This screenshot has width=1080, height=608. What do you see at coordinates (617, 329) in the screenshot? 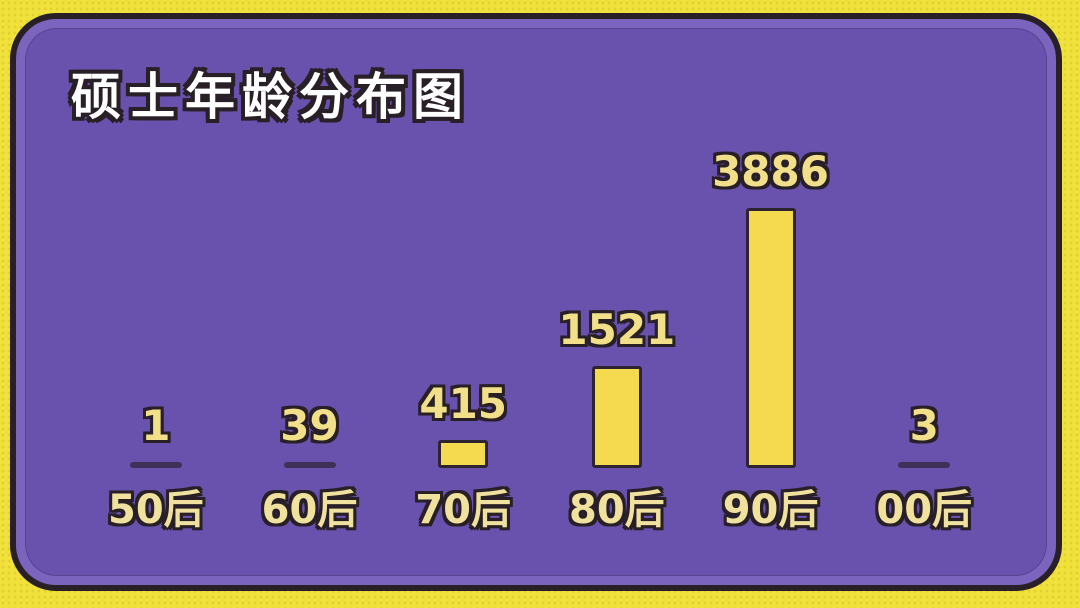
I see `bar-value-label: 1521` at bounding box center [617, 329].